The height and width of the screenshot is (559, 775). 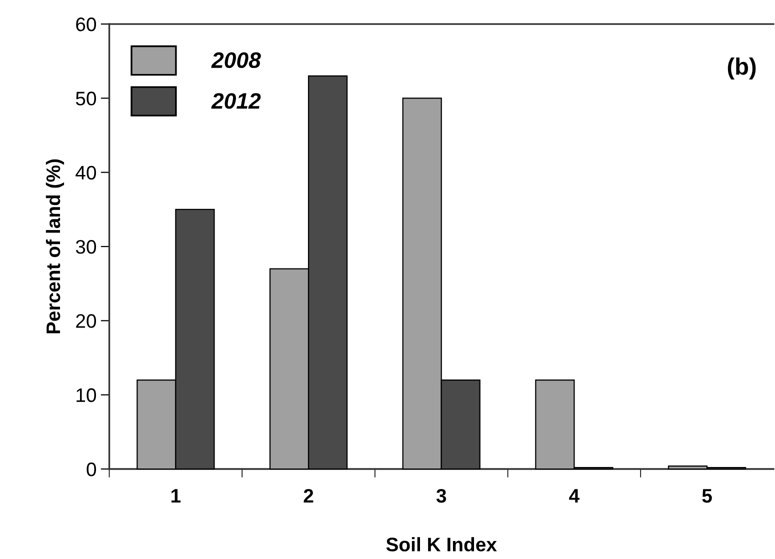 I want to click on y-tick-label: 50, so click(x=86, y=99).